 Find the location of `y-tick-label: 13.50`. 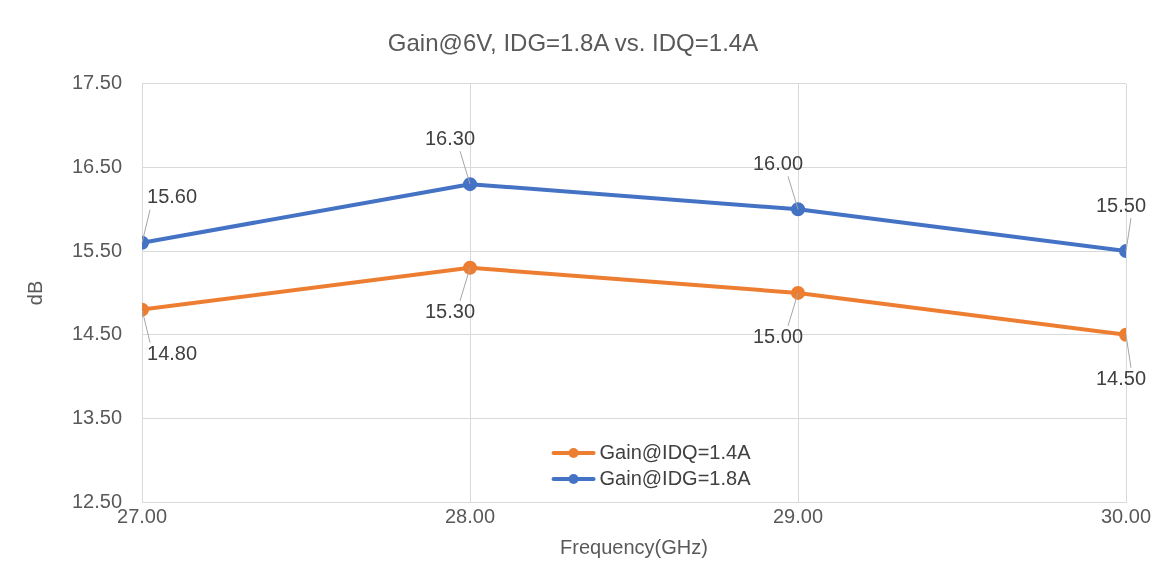

y-tick-label: 13.50 is located at coordinates (97, 416).